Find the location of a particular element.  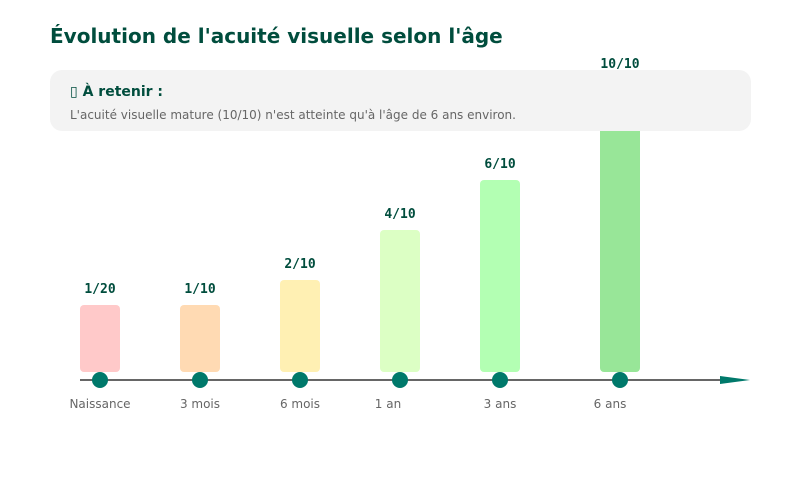

axis-arrow-icon is located at coordinates (735, 380).